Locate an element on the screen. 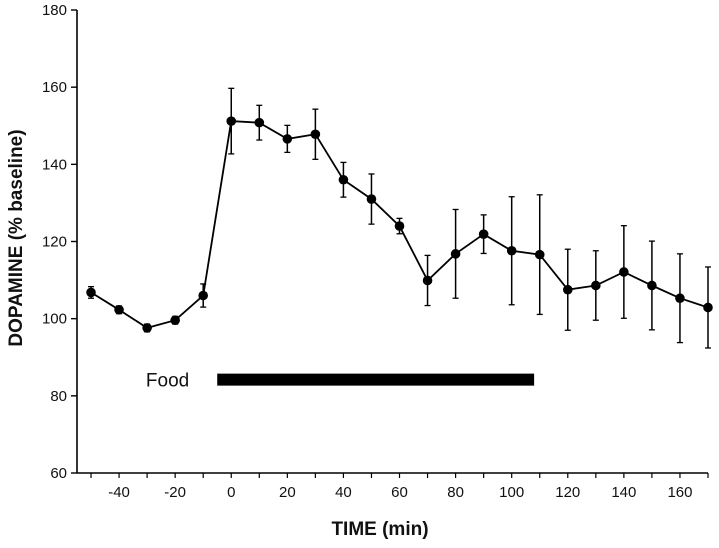 The image size is (719, 548). x-tick-label: 80 is located at coordinates (455, 492).